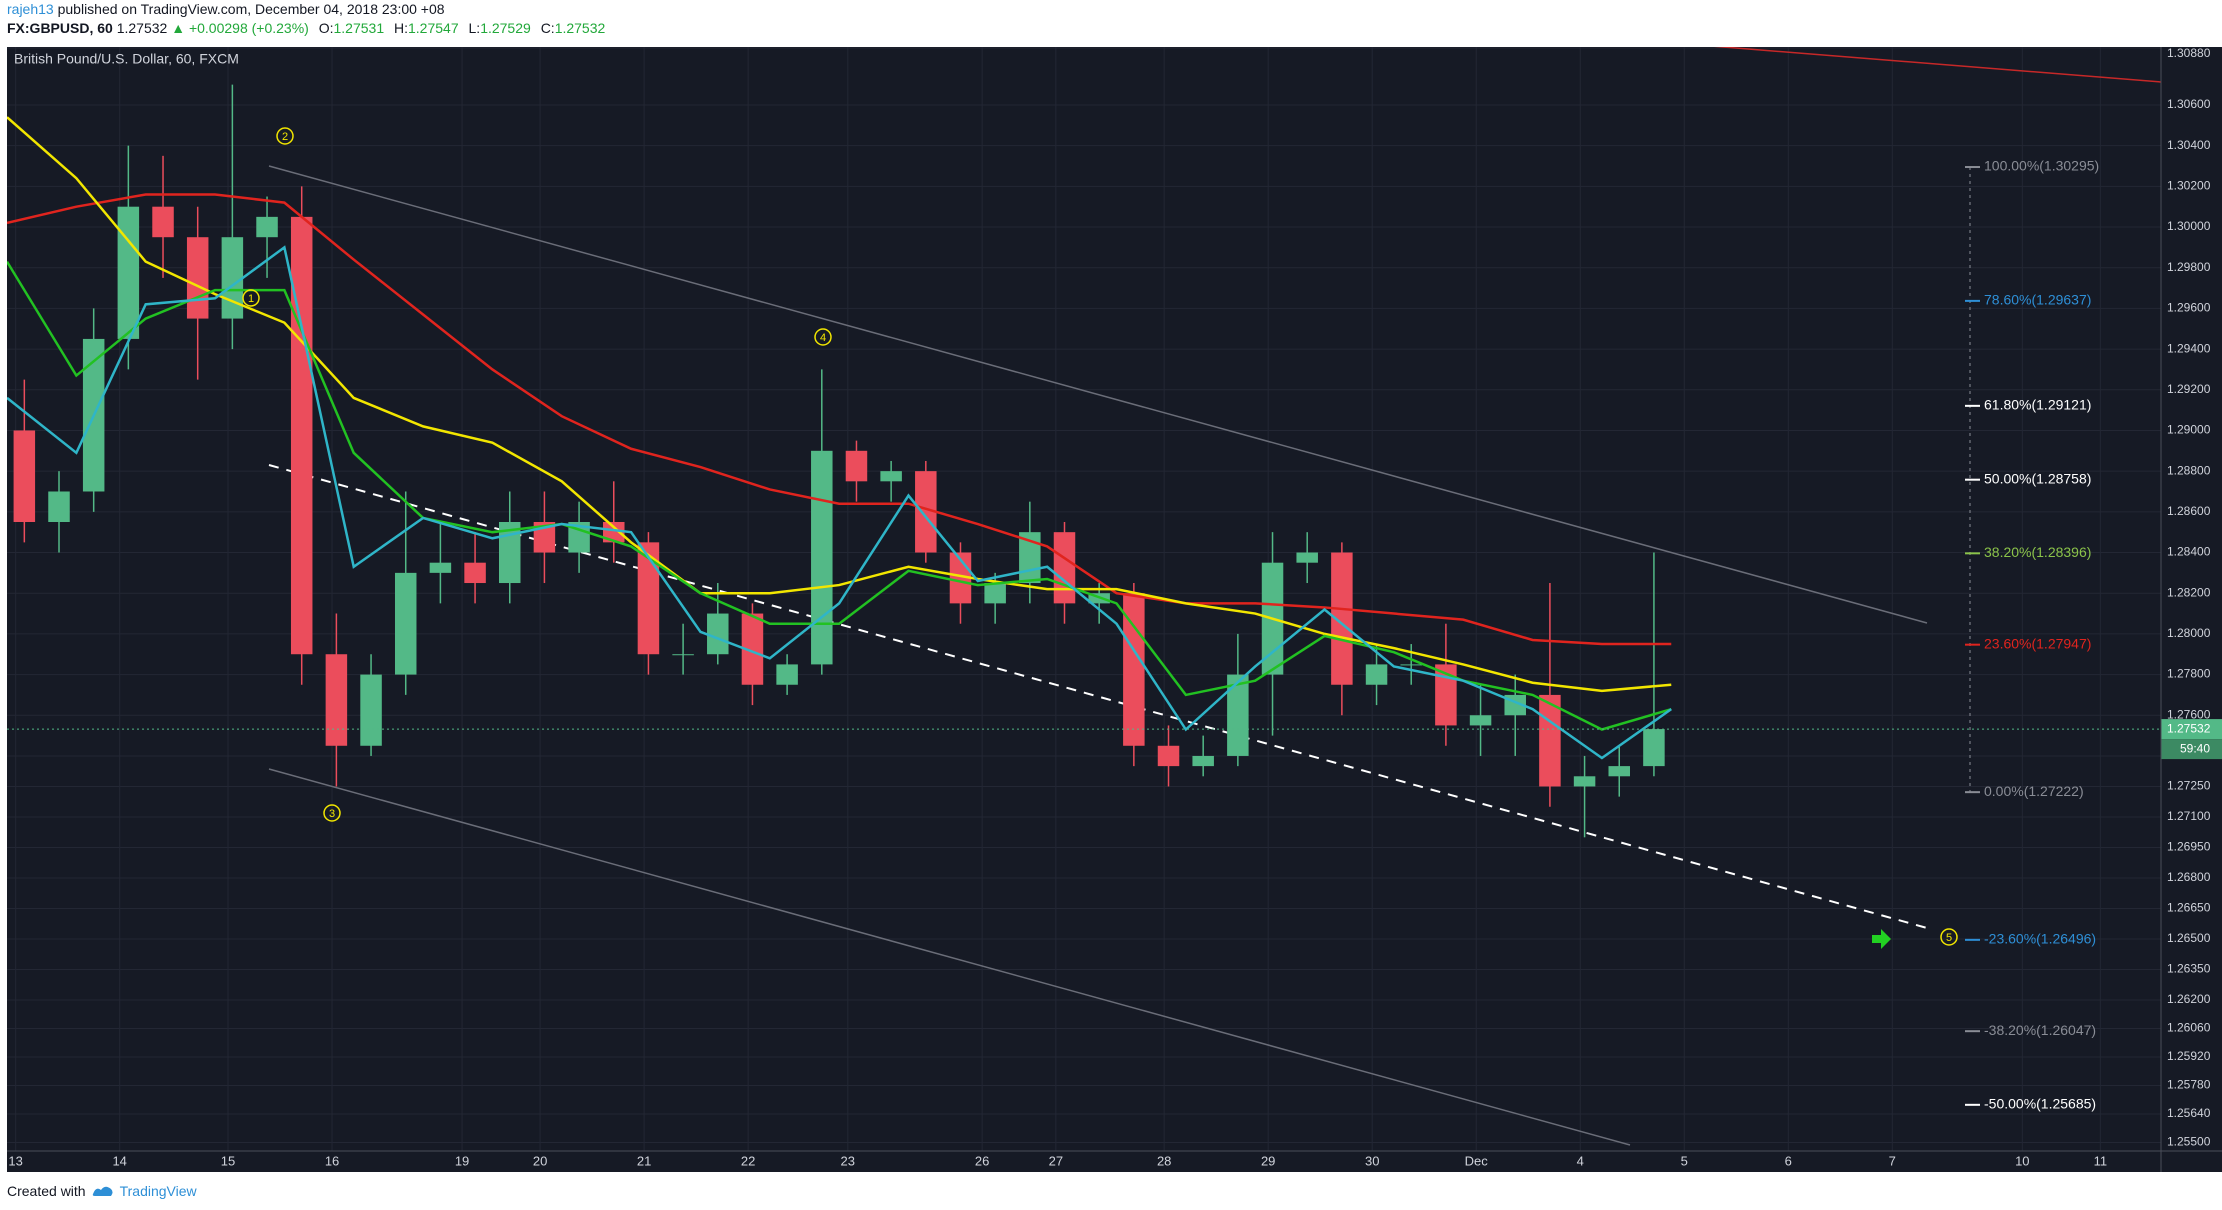 Image resolution: width=2222 pixels, height=1210 pixels. What do you see at coordinates (2189, 786) in the screenshot?
I see `y-tick-label: 1.27250` at bounding box center [2189, 786].